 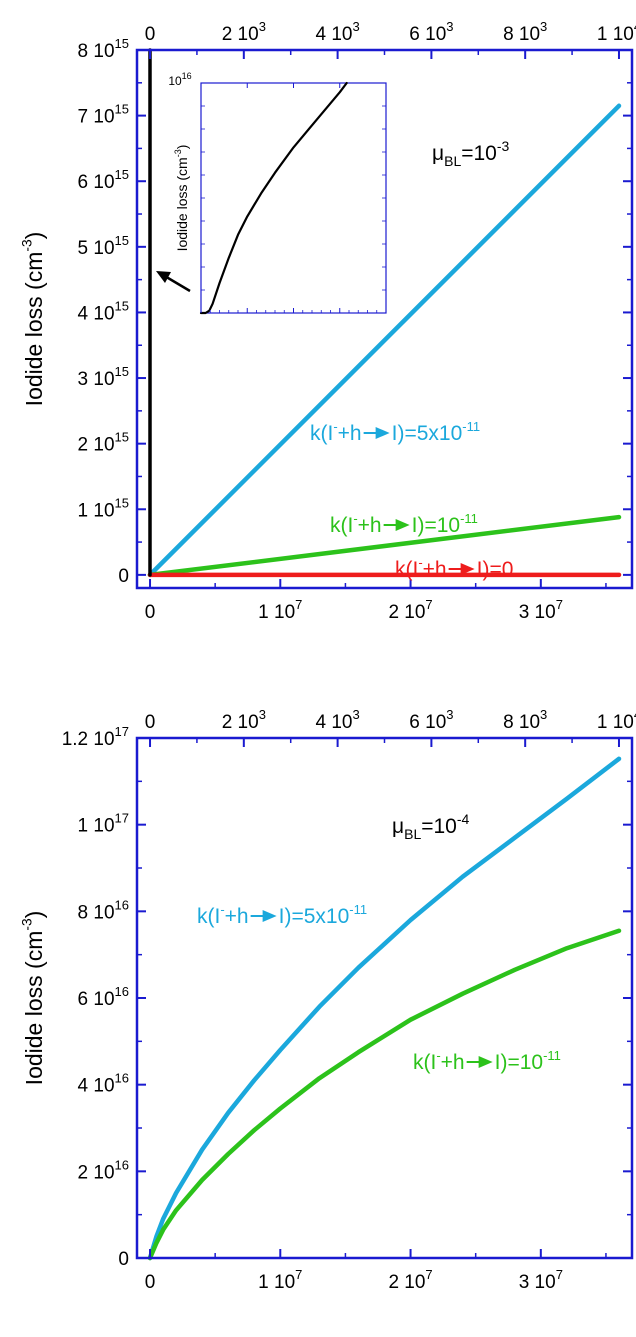 What do you see at coordinates (103, 1170) in the screenshot?
I see `y-tick-label: 2 1016` at bounding box center [103, 1170].